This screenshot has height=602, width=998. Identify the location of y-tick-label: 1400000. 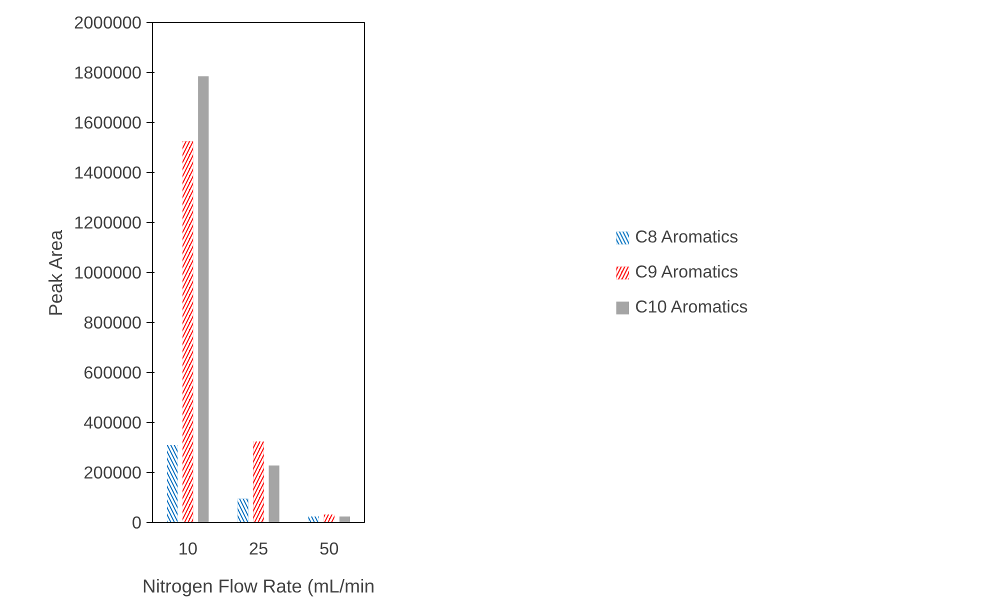
(108, 172).